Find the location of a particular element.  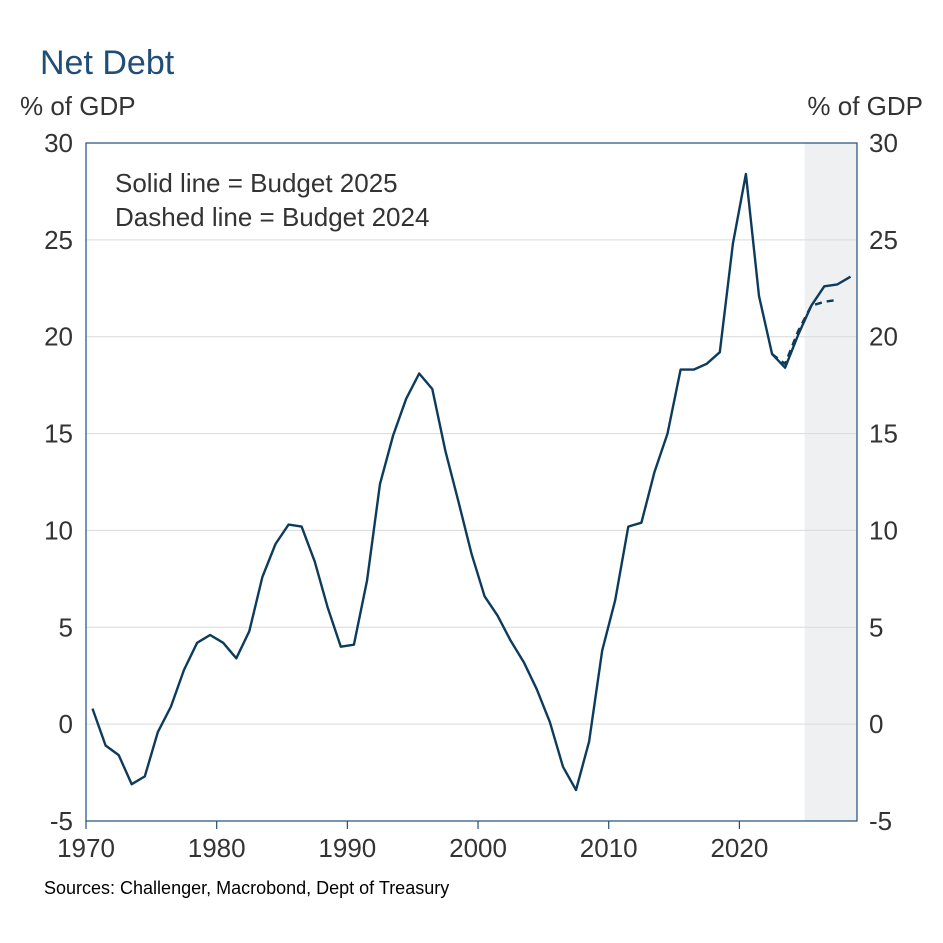

y-ticks-right: -5 0 5 10 15 20 25 30 is located at coordinates (883, 482).